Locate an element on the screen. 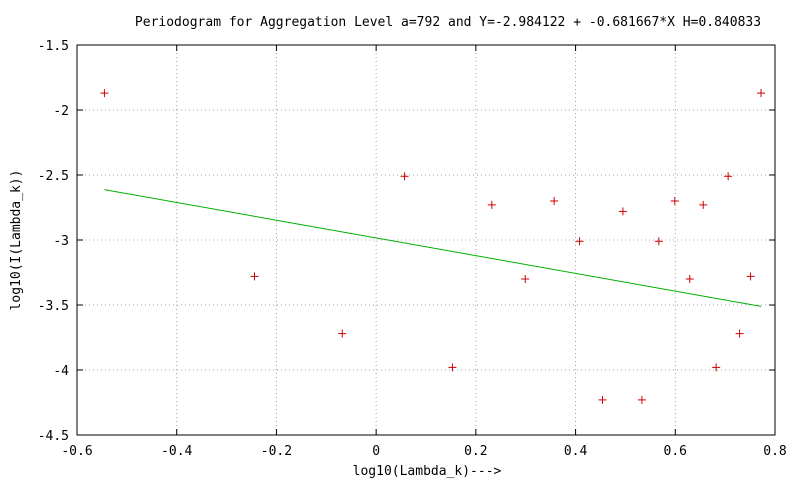  y-tick-label: -2 is located at coordinates (61, 111).